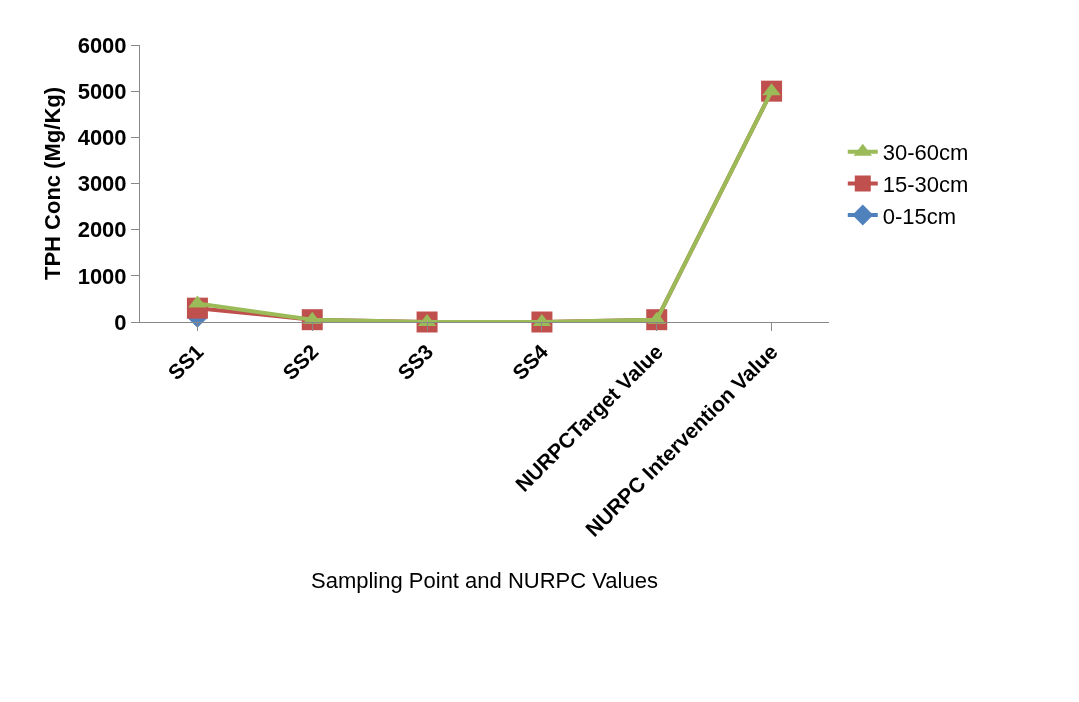 This screenshot has height=702, width=1079. What do you see at coordinates (102, 91) in the screenshot?
I see `y-tick-label: 5000` at bounding box center [102, 91].